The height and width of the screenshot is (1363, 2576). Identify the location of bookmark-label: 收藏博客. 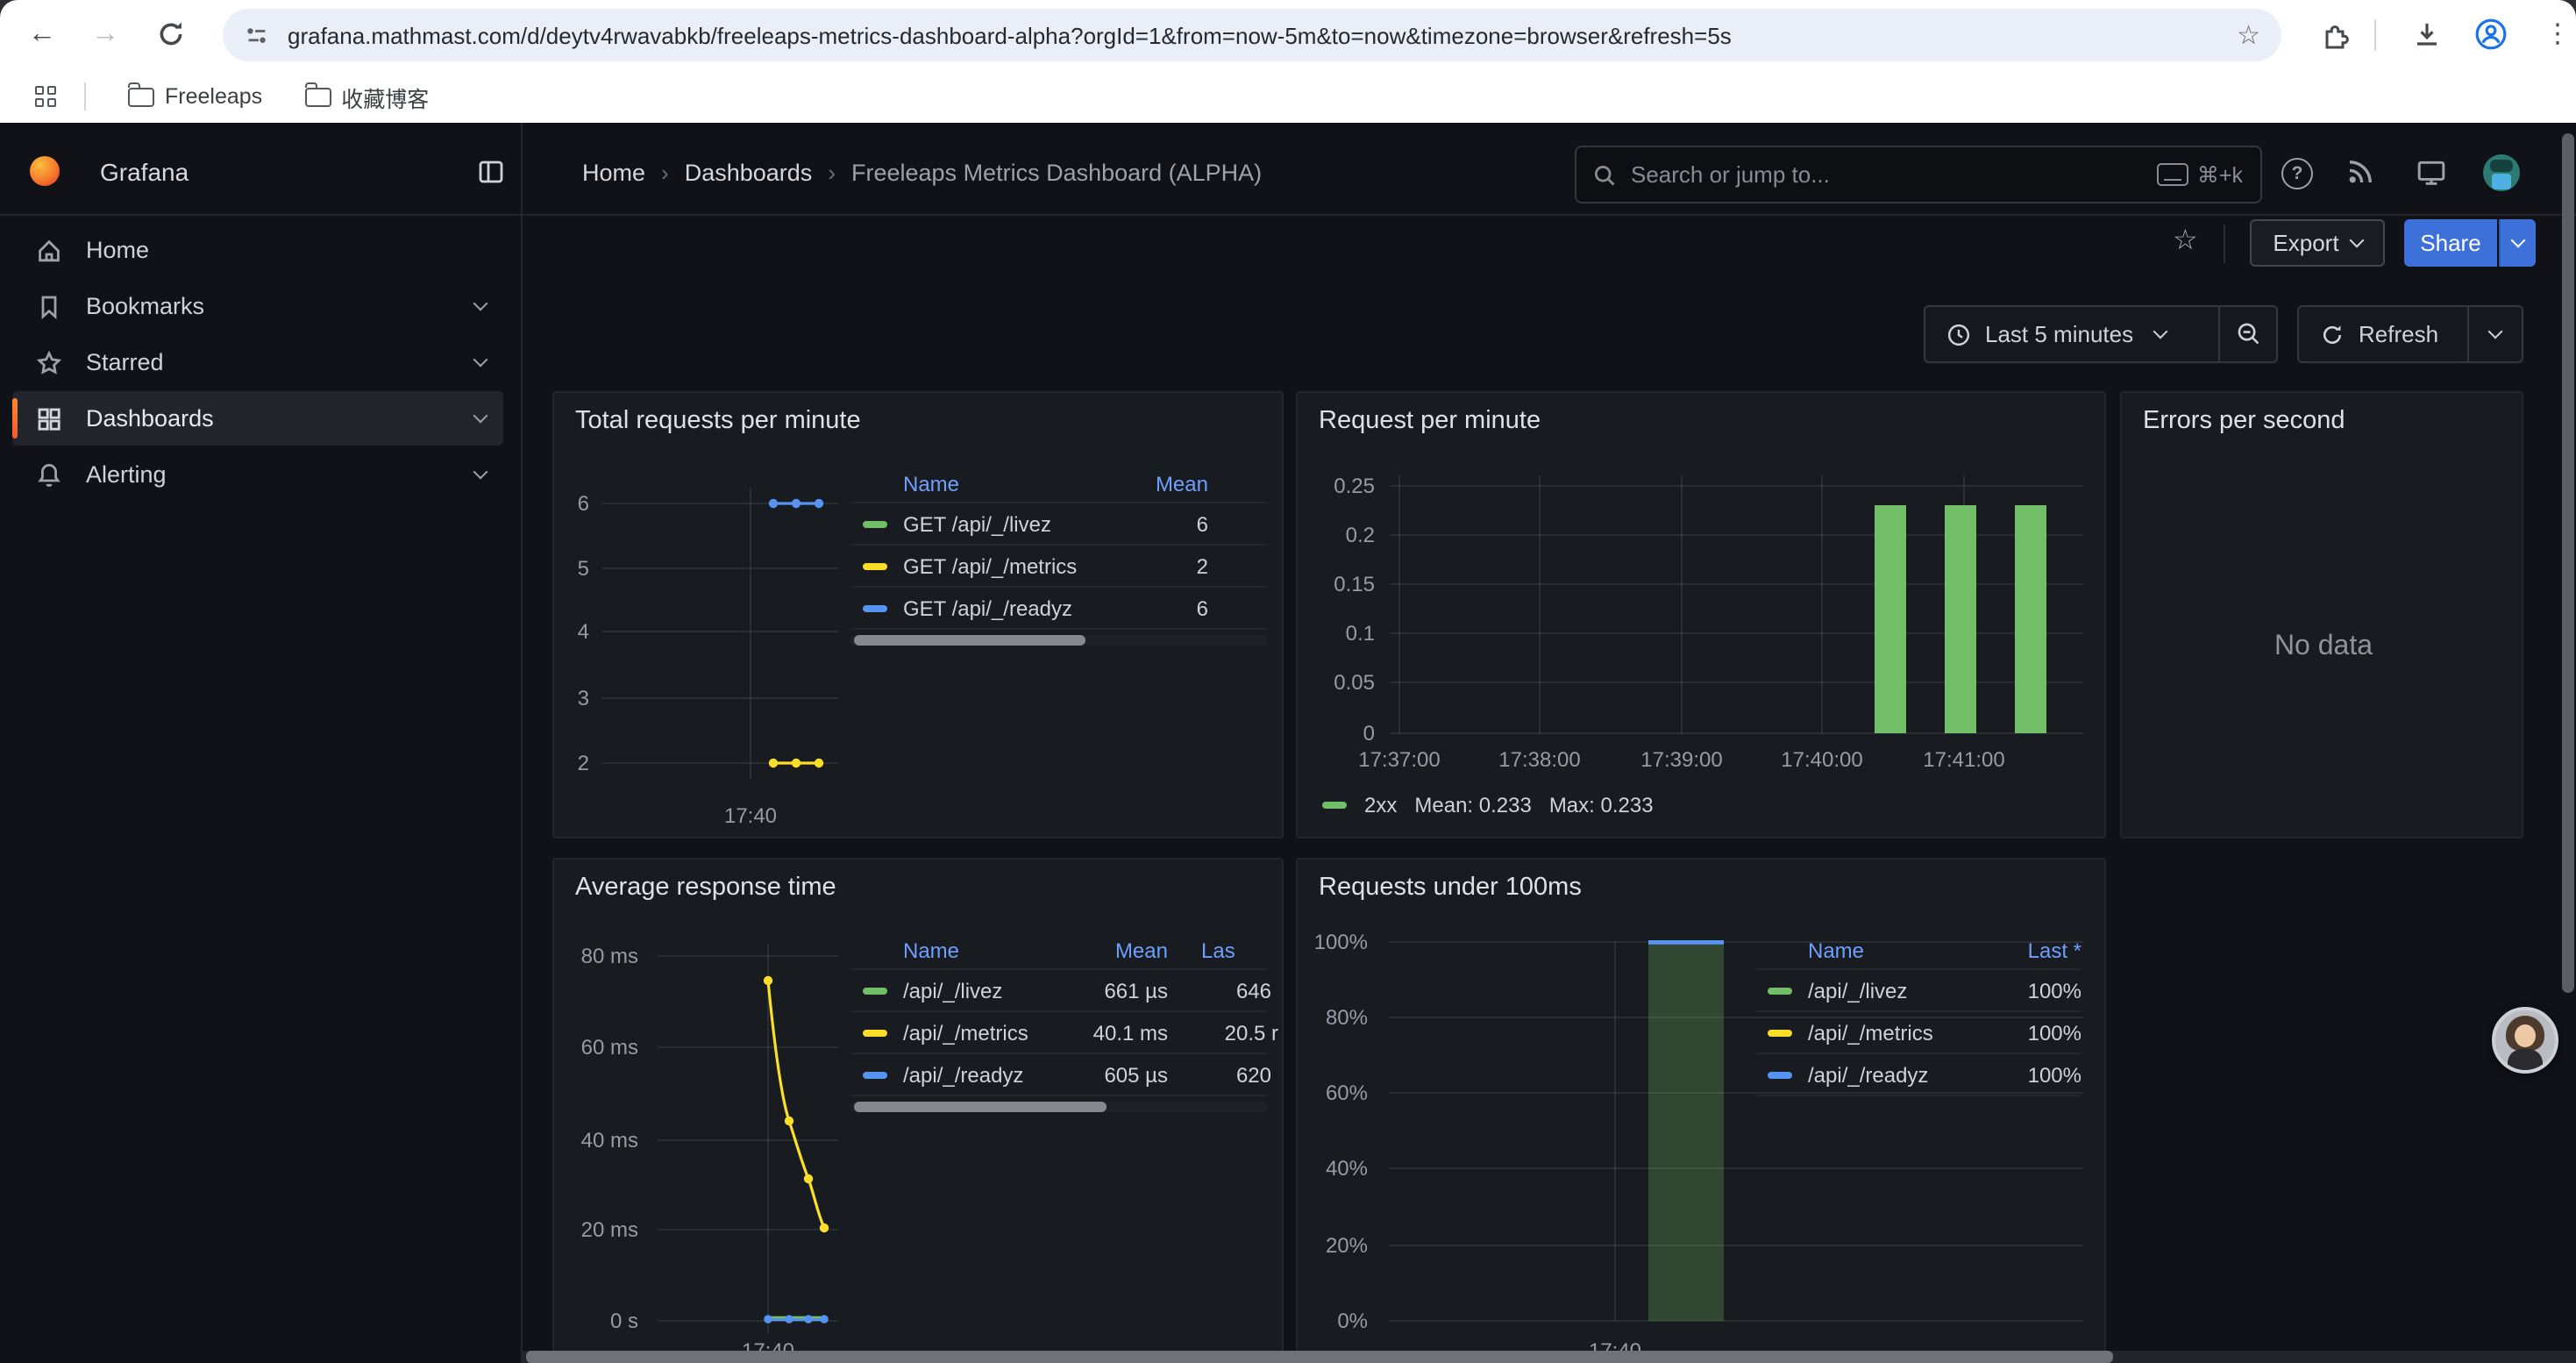
(385, 99).